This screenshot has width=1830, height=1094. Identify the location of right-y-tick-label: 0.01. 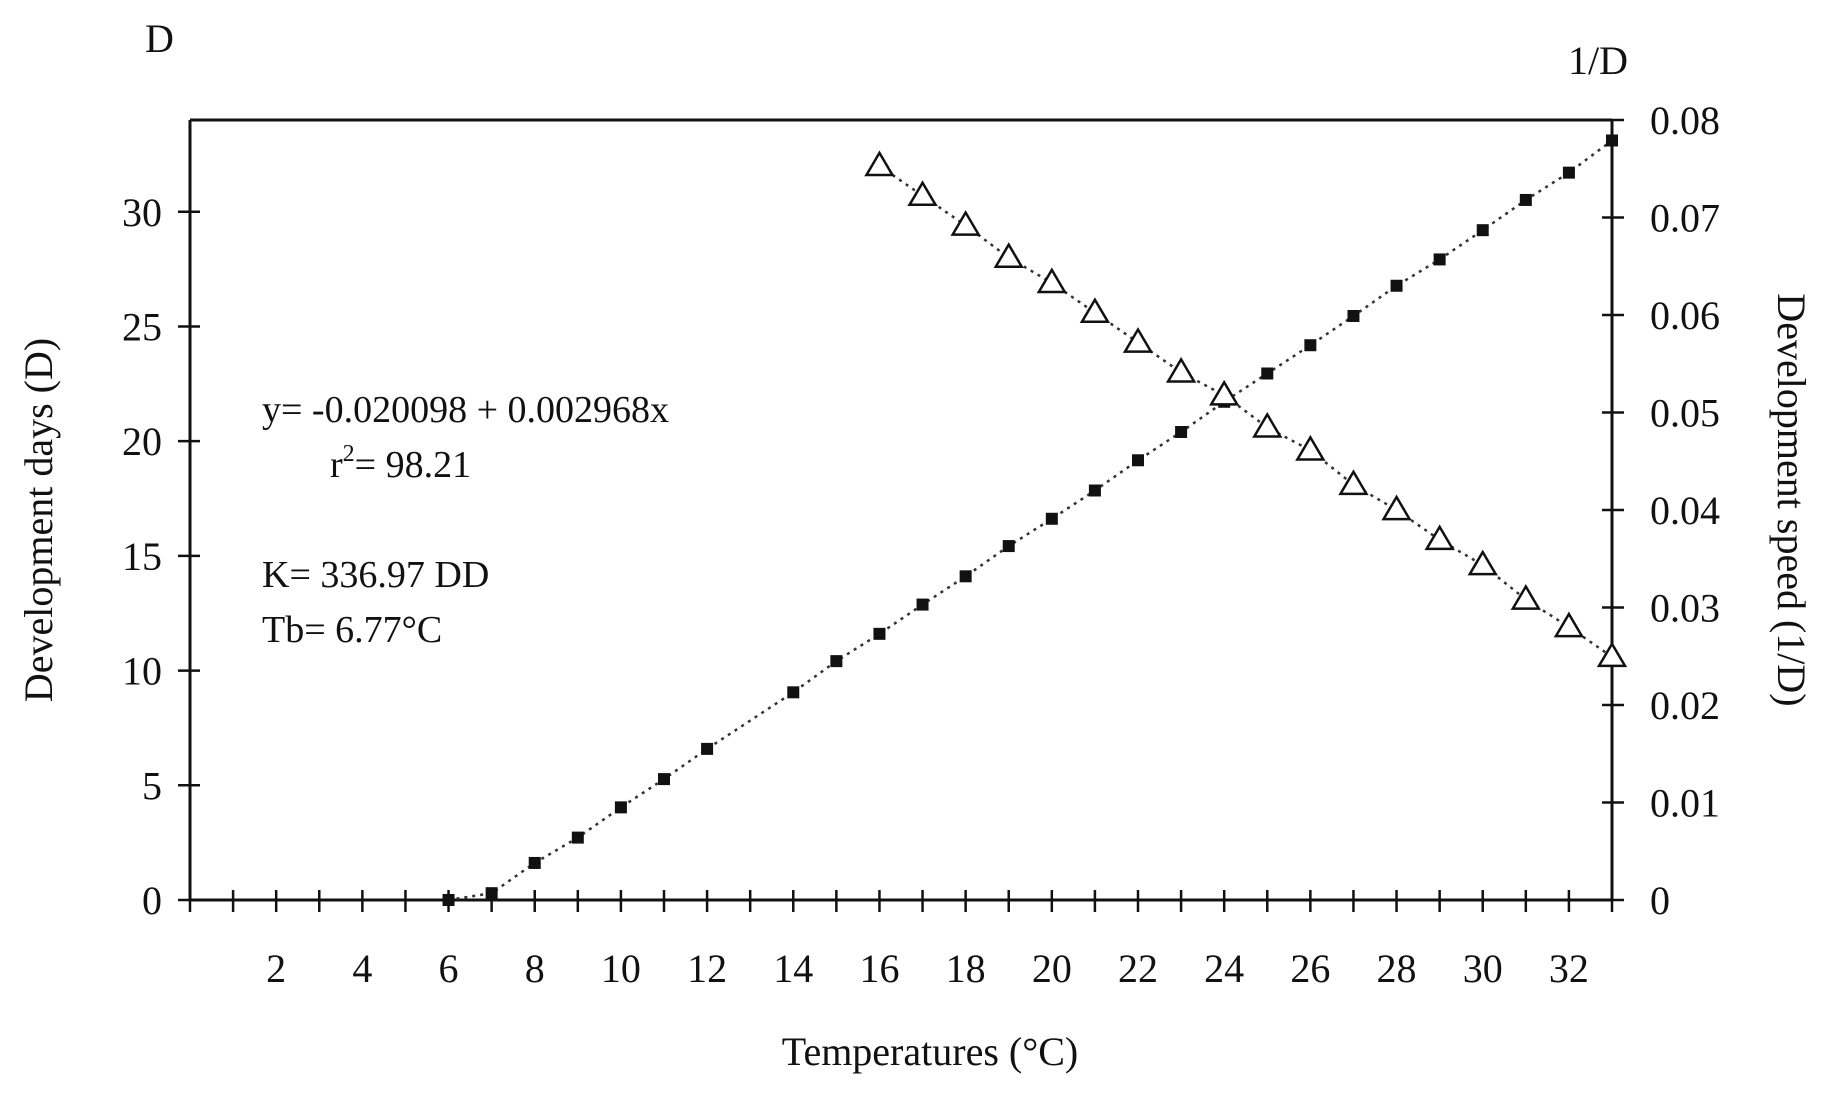
(1685, 803).